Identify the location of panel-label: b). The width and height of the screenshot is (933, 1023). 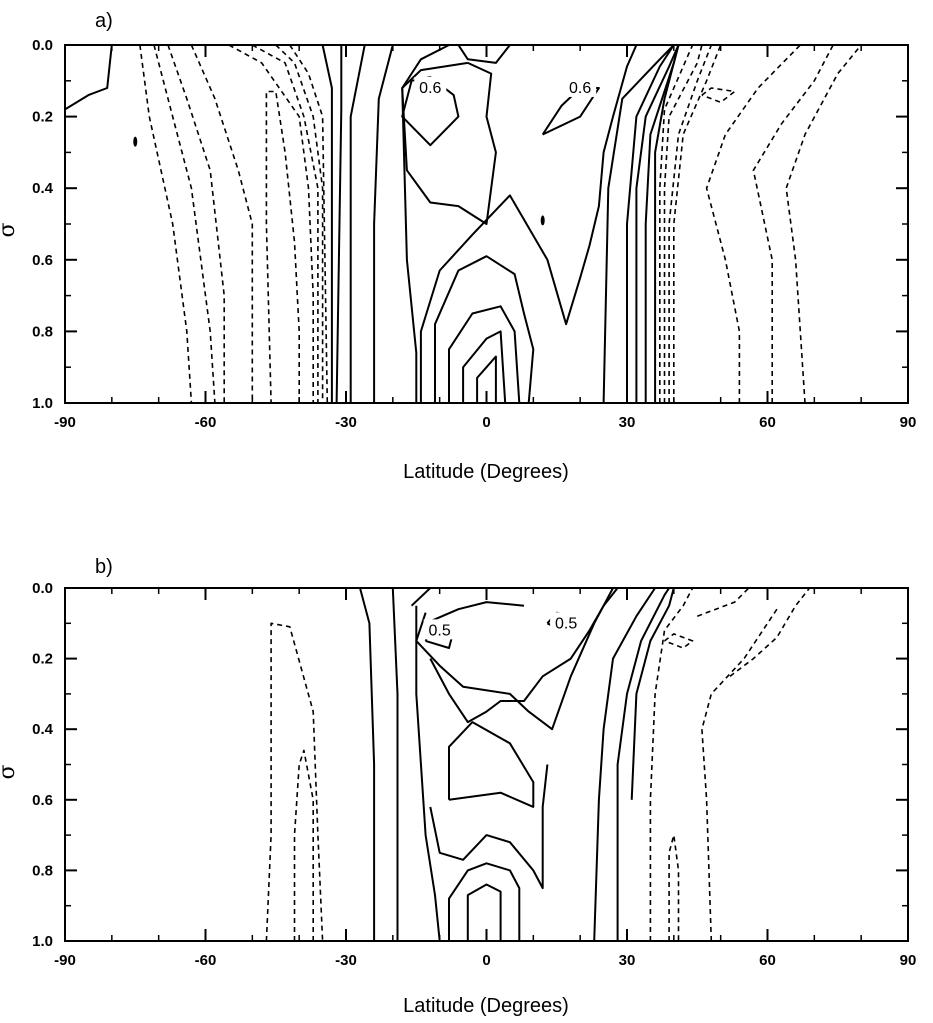
(104, 567).